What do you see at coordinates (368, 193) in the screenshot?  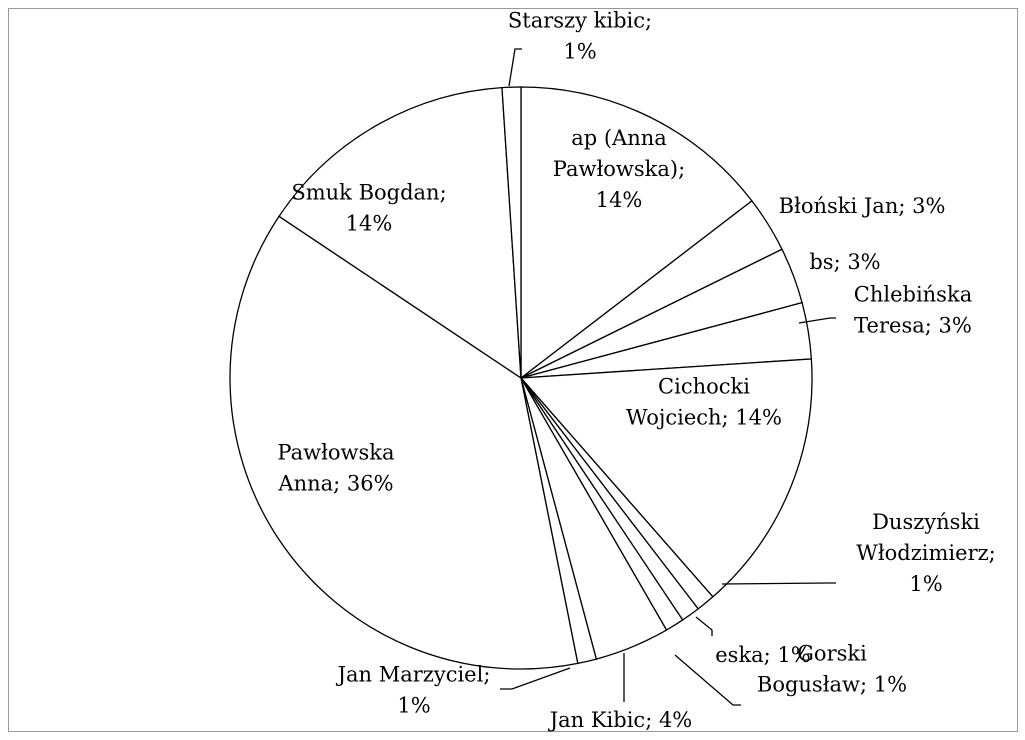 I see `data-label-line: Smuk Bogdan;` at bounding box center [368, 193].